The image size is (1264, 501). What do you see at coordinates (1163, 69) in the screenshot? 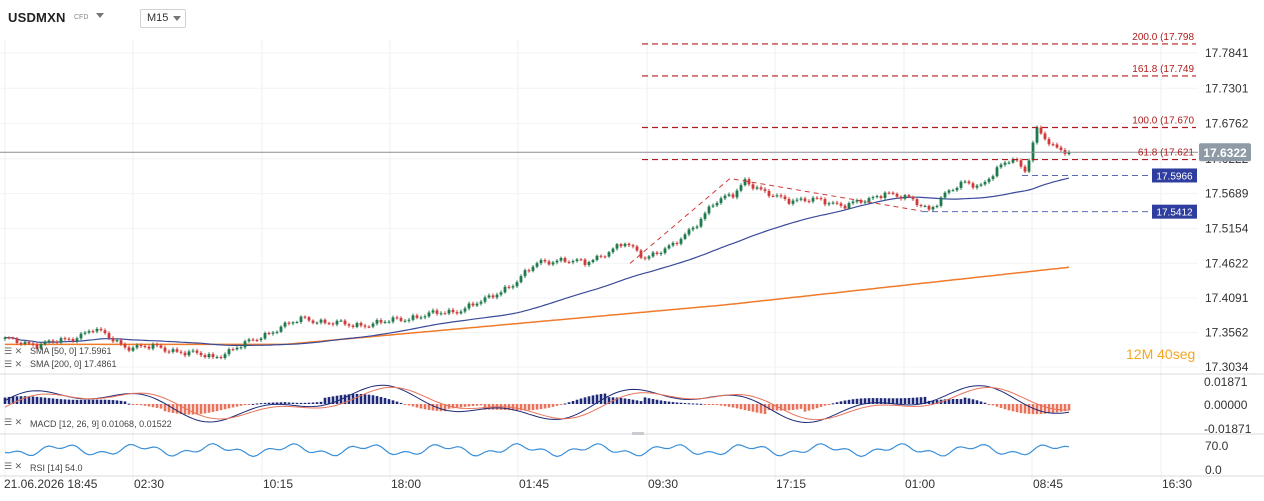
I see `fib-label-161.8: 161.8 (17.749` at bounding box center [1163, 69].